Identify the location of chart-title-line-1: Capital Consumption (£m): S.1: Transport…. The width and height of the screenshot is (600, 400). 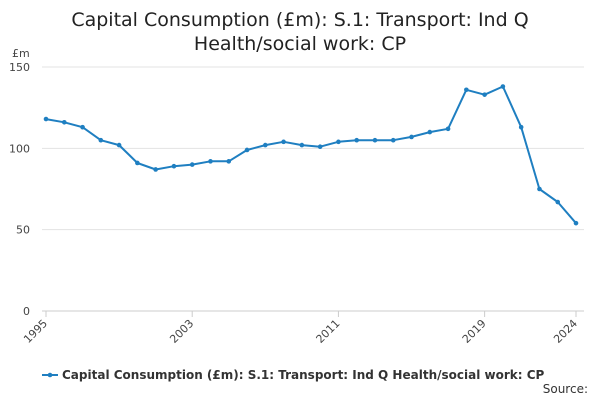
(300, 20).